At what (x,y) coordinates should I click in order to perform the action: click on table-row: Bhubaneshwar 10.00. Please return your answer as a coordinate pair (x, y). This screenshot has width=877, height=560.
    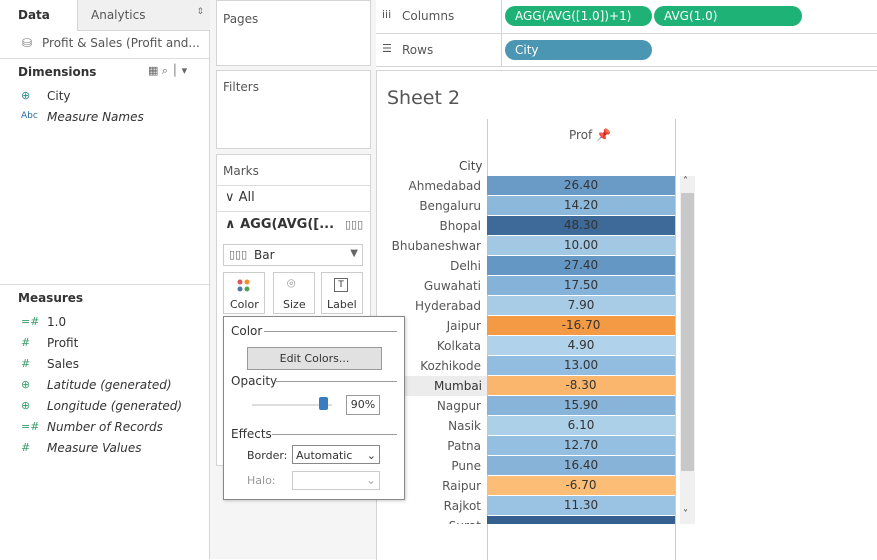
    Looking at the image, I should click on (527, 246).